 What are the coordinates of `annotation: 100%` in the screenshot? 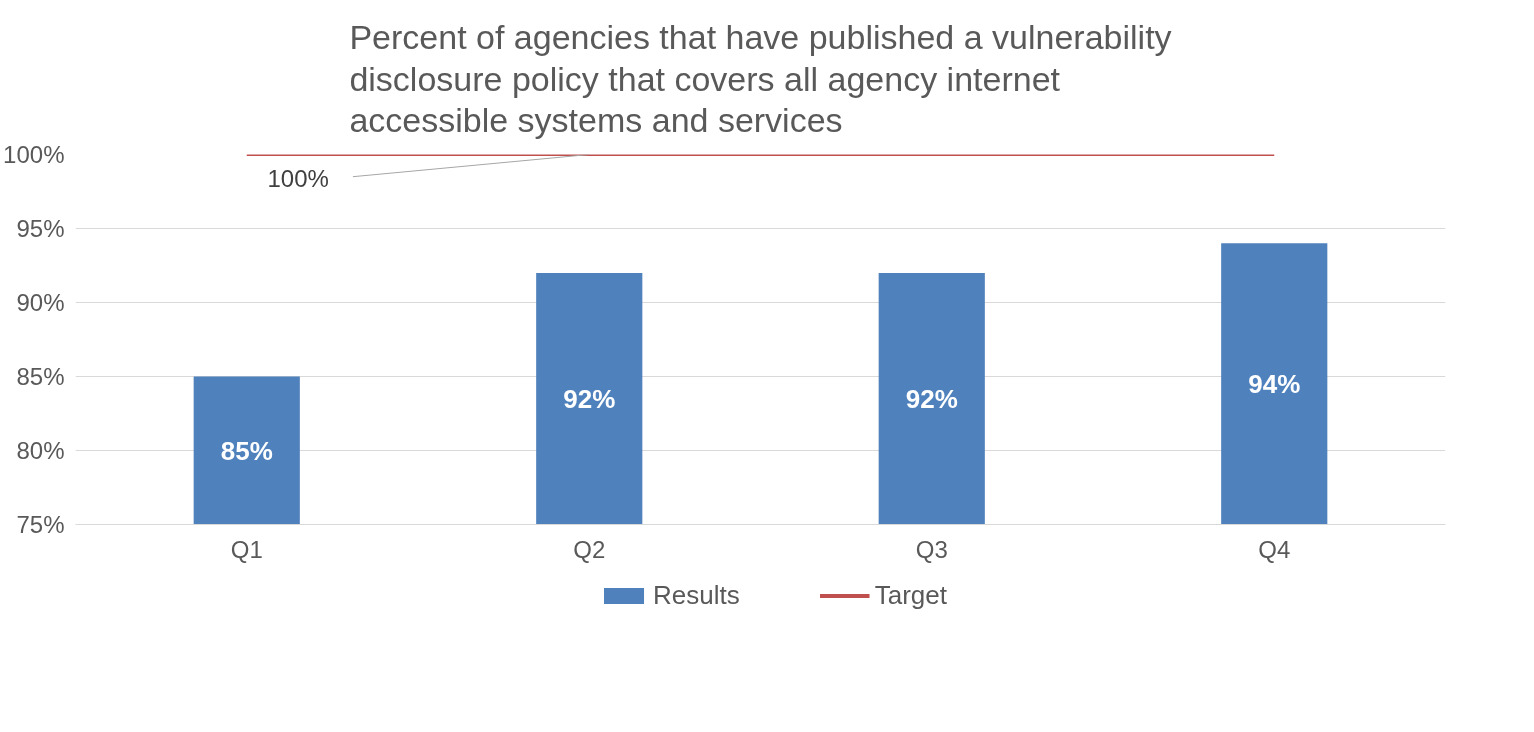 It's located at (298, 178).